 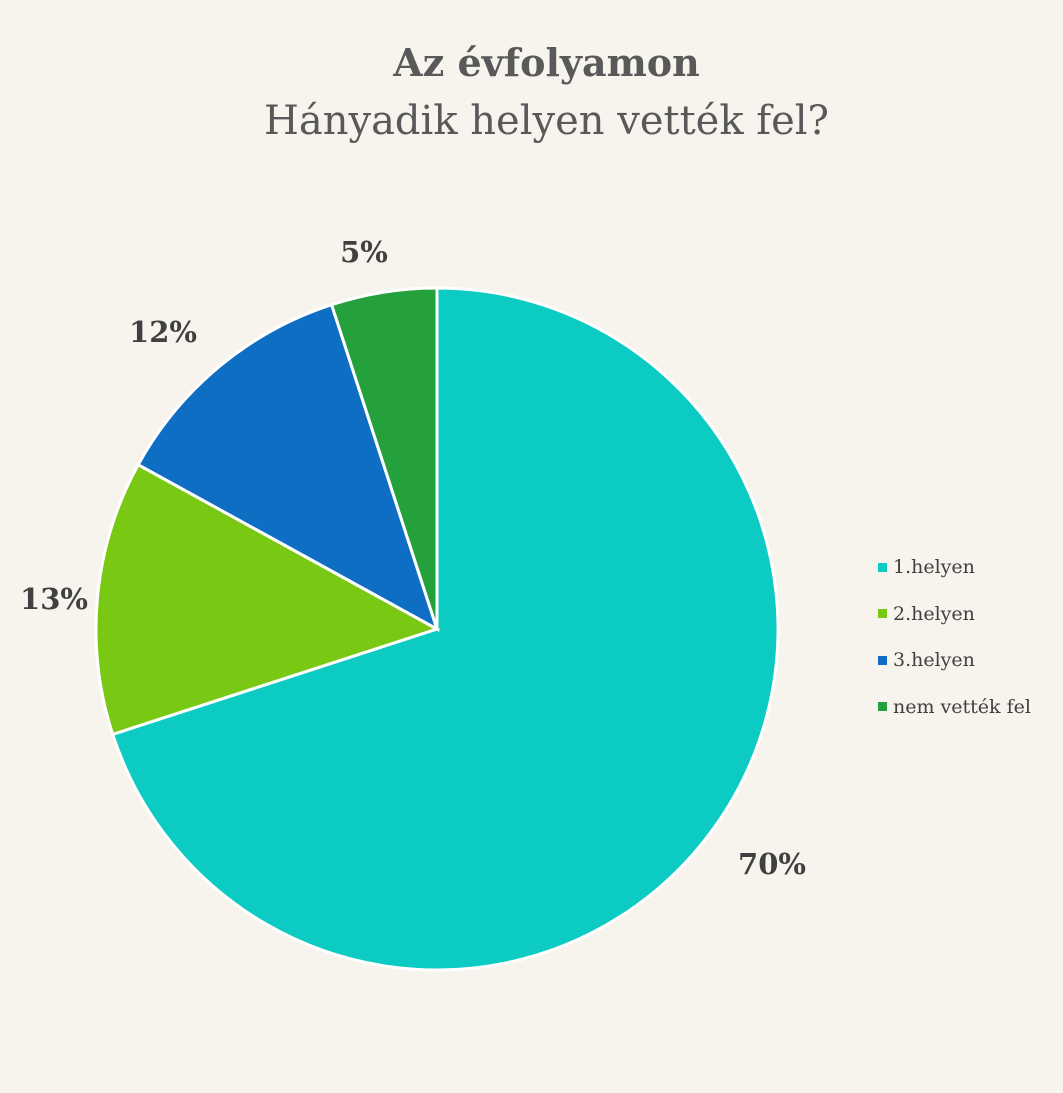 I want to click on data-label-2: 13%, so click(x=54, y=599).